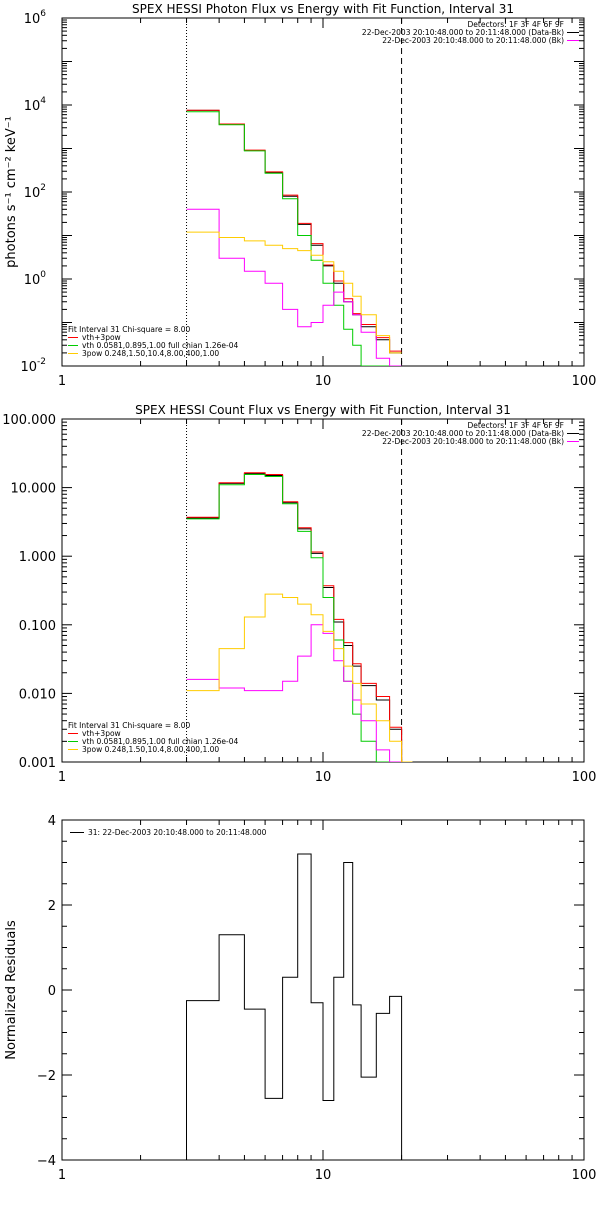 The height and width of the screenshot is (1205, 600). Describe the element at coordinates (11, 192) in the screenshot. I see `y-axis-title: photons s⁻¹ cm⁻² keV⁻¹` at that location.